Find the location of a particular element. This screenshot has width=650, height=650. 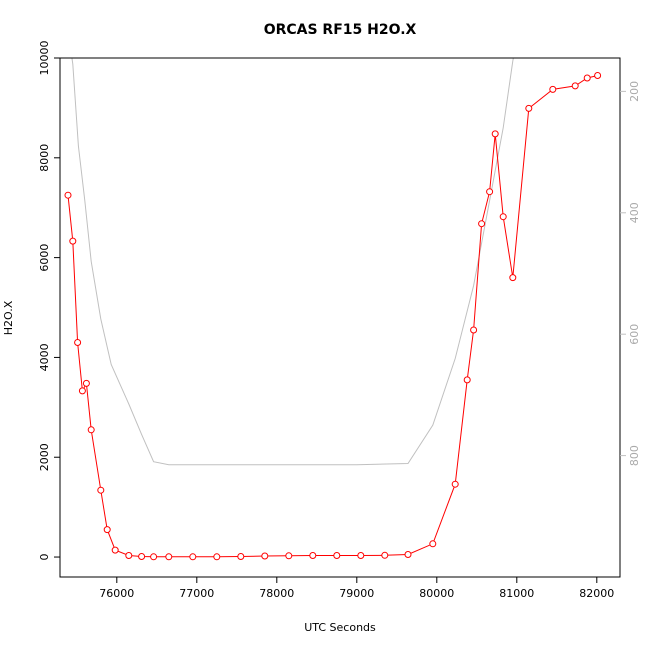

chart-title: ORCAS RF15 H2O.X is located at coordinates (340, 30).